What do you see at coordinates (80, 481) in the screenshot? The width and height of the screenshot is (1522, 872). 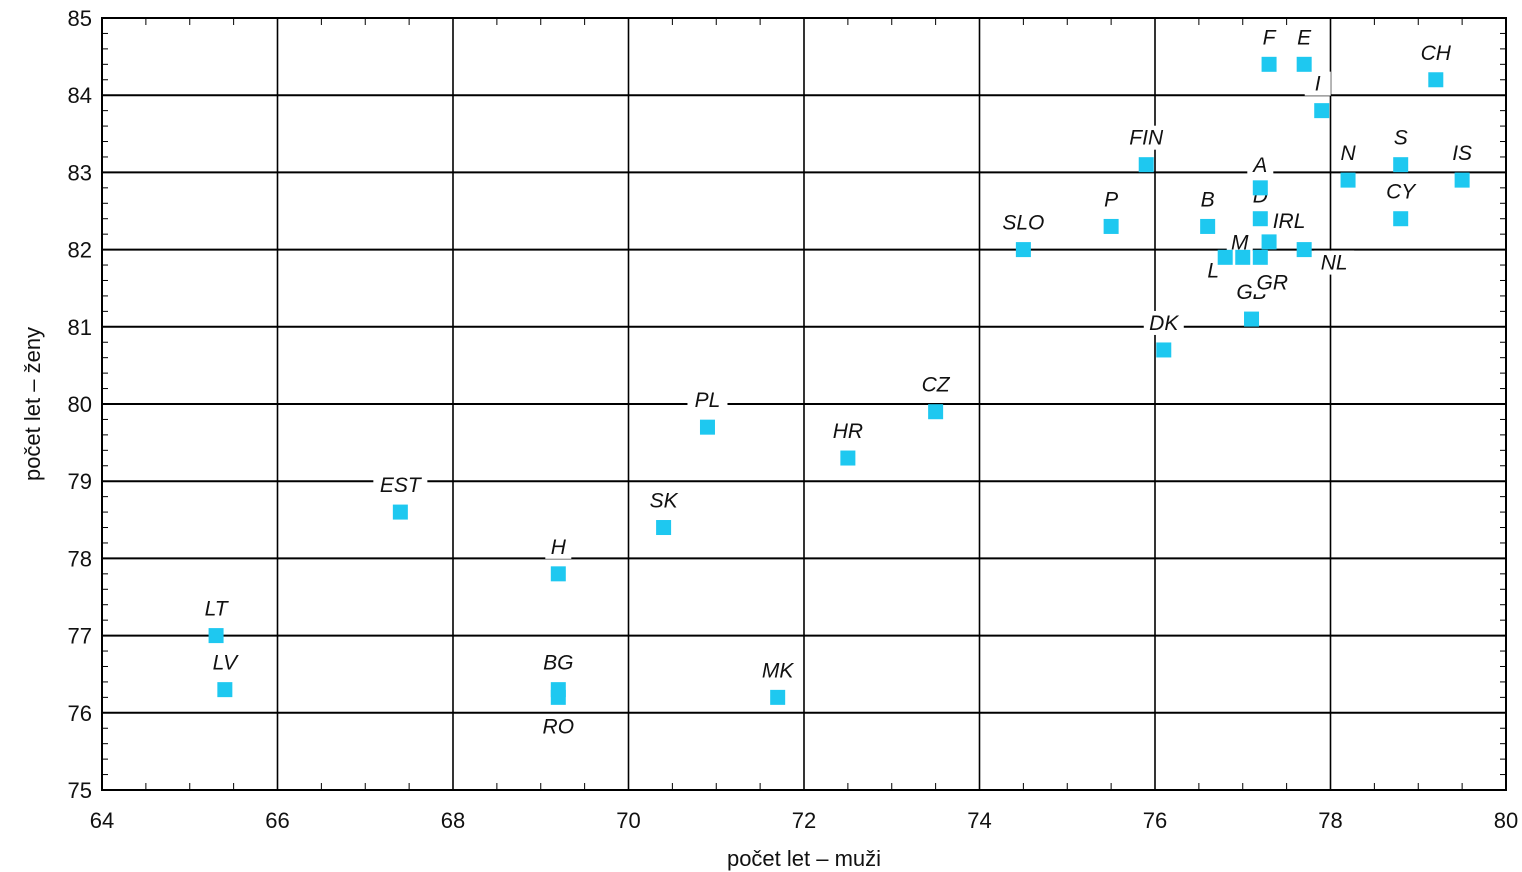 I see `y-tick-label: 79` at bounding box center [80, 481].